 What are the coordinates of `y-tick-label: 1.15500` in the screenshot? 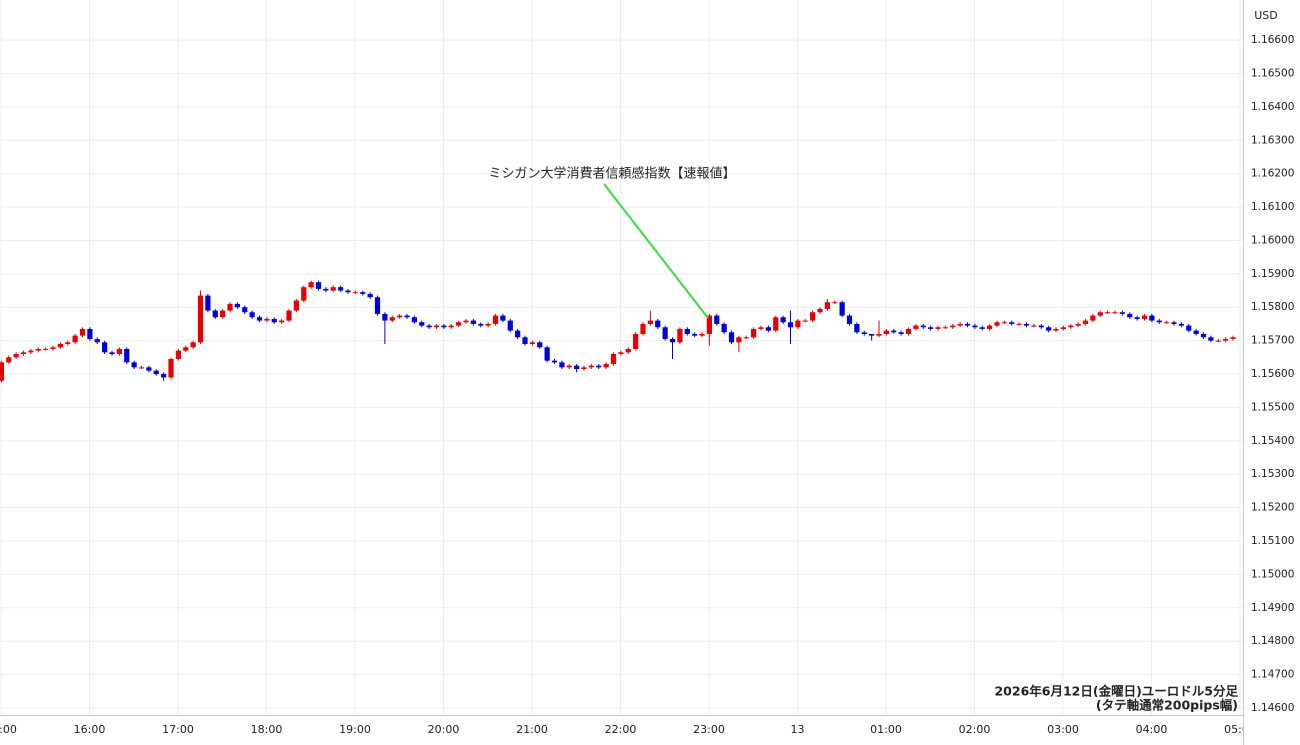 It's located at (1272, 407).